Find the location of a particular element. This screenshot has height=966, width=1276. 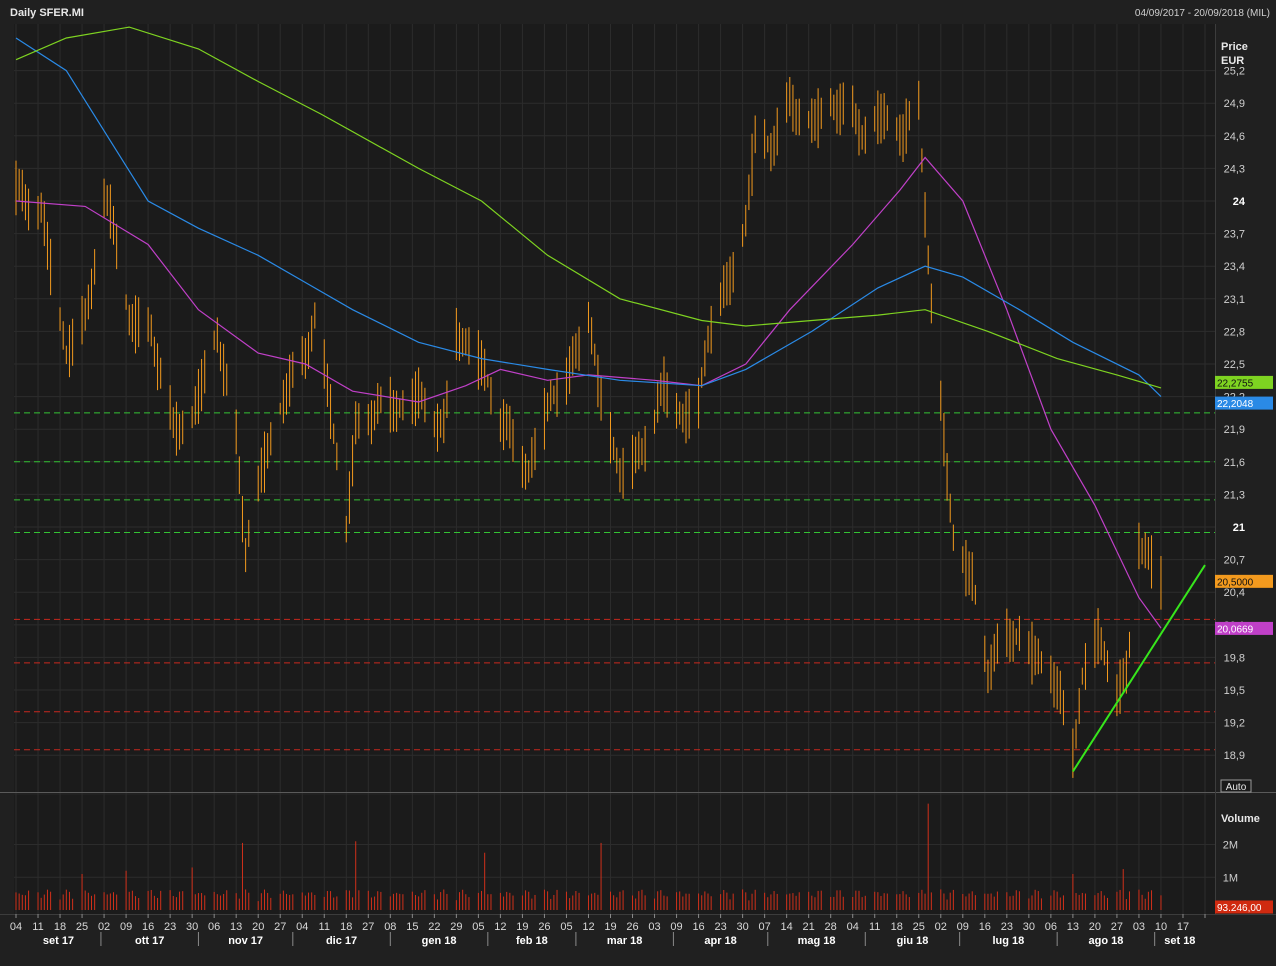

last-value-label: 22,2048 is located at coordinates (1235, 404).